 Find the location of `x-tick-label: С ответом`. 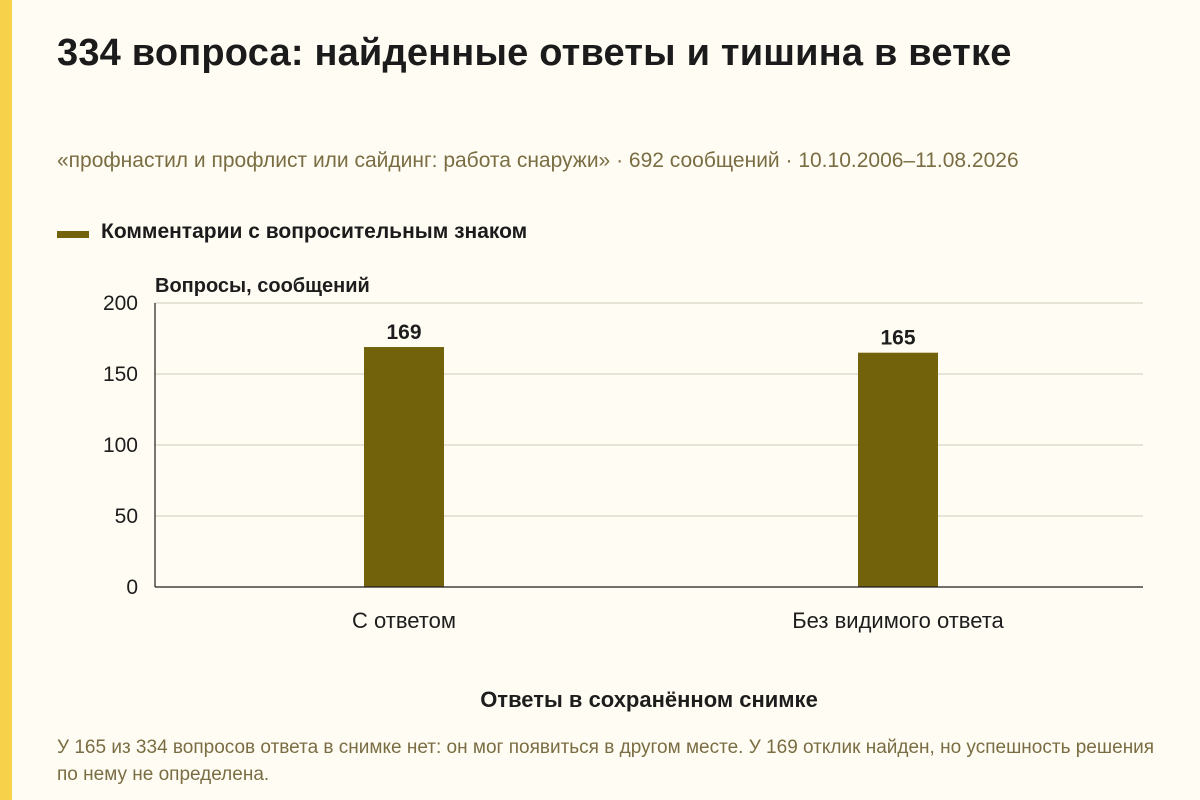

x-tick-label: С ответом is located at coordinates (404, 620).